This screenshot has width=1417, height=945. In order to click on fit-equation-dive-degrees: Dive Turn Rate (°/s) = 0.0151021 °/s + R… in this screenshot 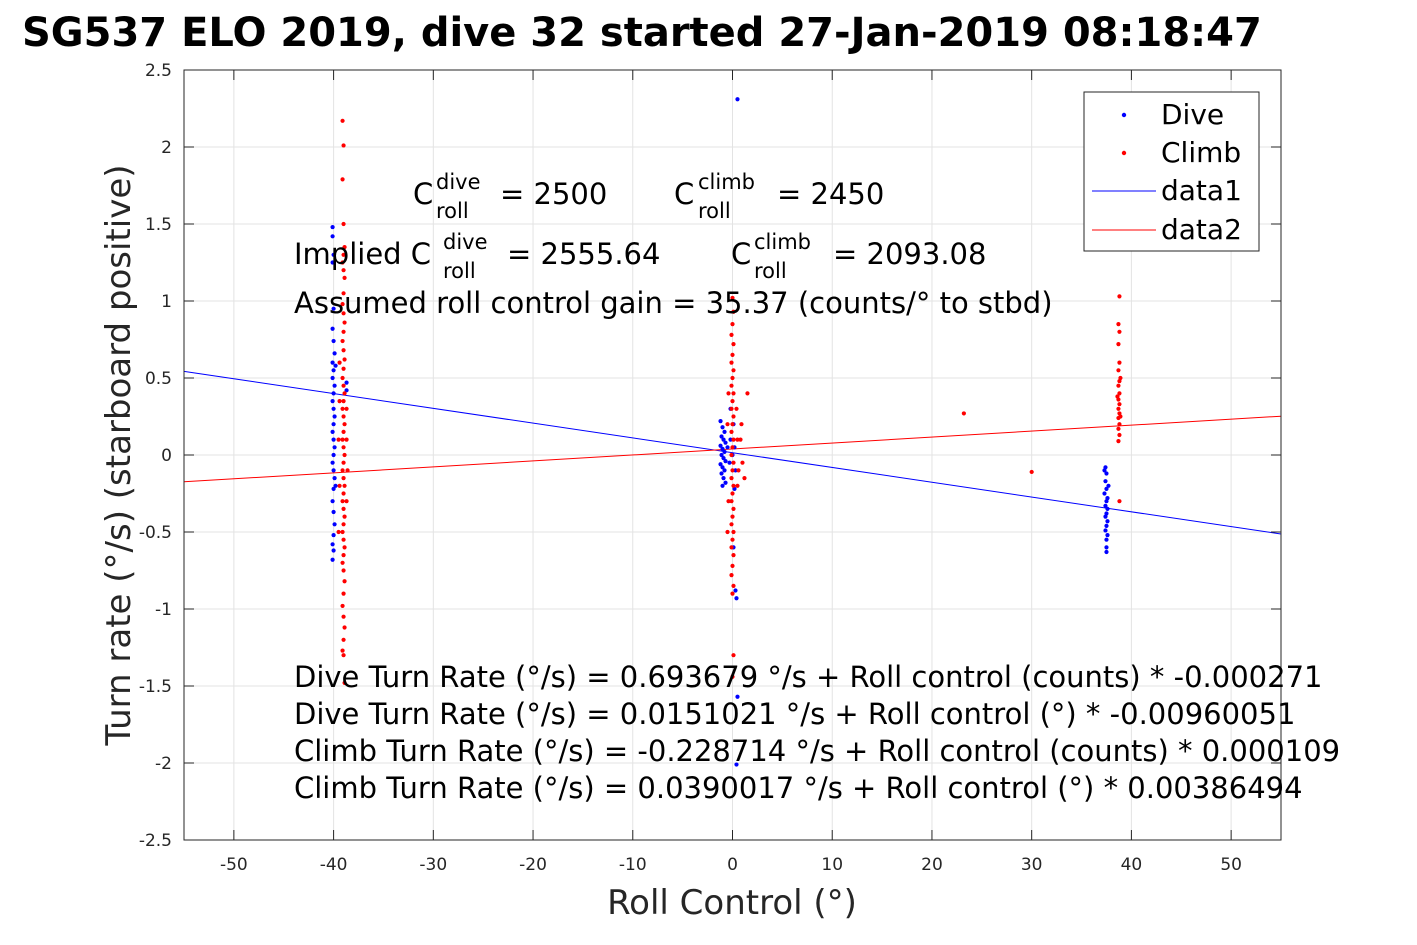, I will do `click(794, 714)`.